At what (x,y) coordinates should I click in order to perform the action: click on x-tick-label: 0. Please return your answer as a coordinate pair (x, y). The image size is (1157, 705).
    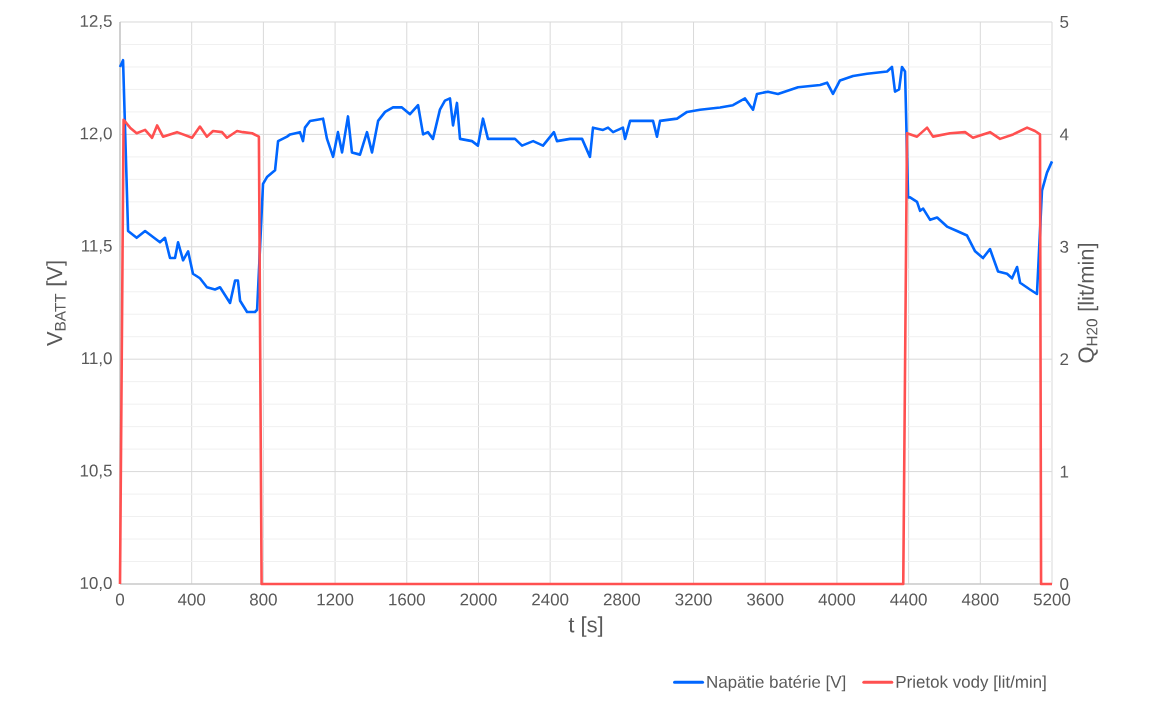
    Looking at the image, I should click on (120, 599).